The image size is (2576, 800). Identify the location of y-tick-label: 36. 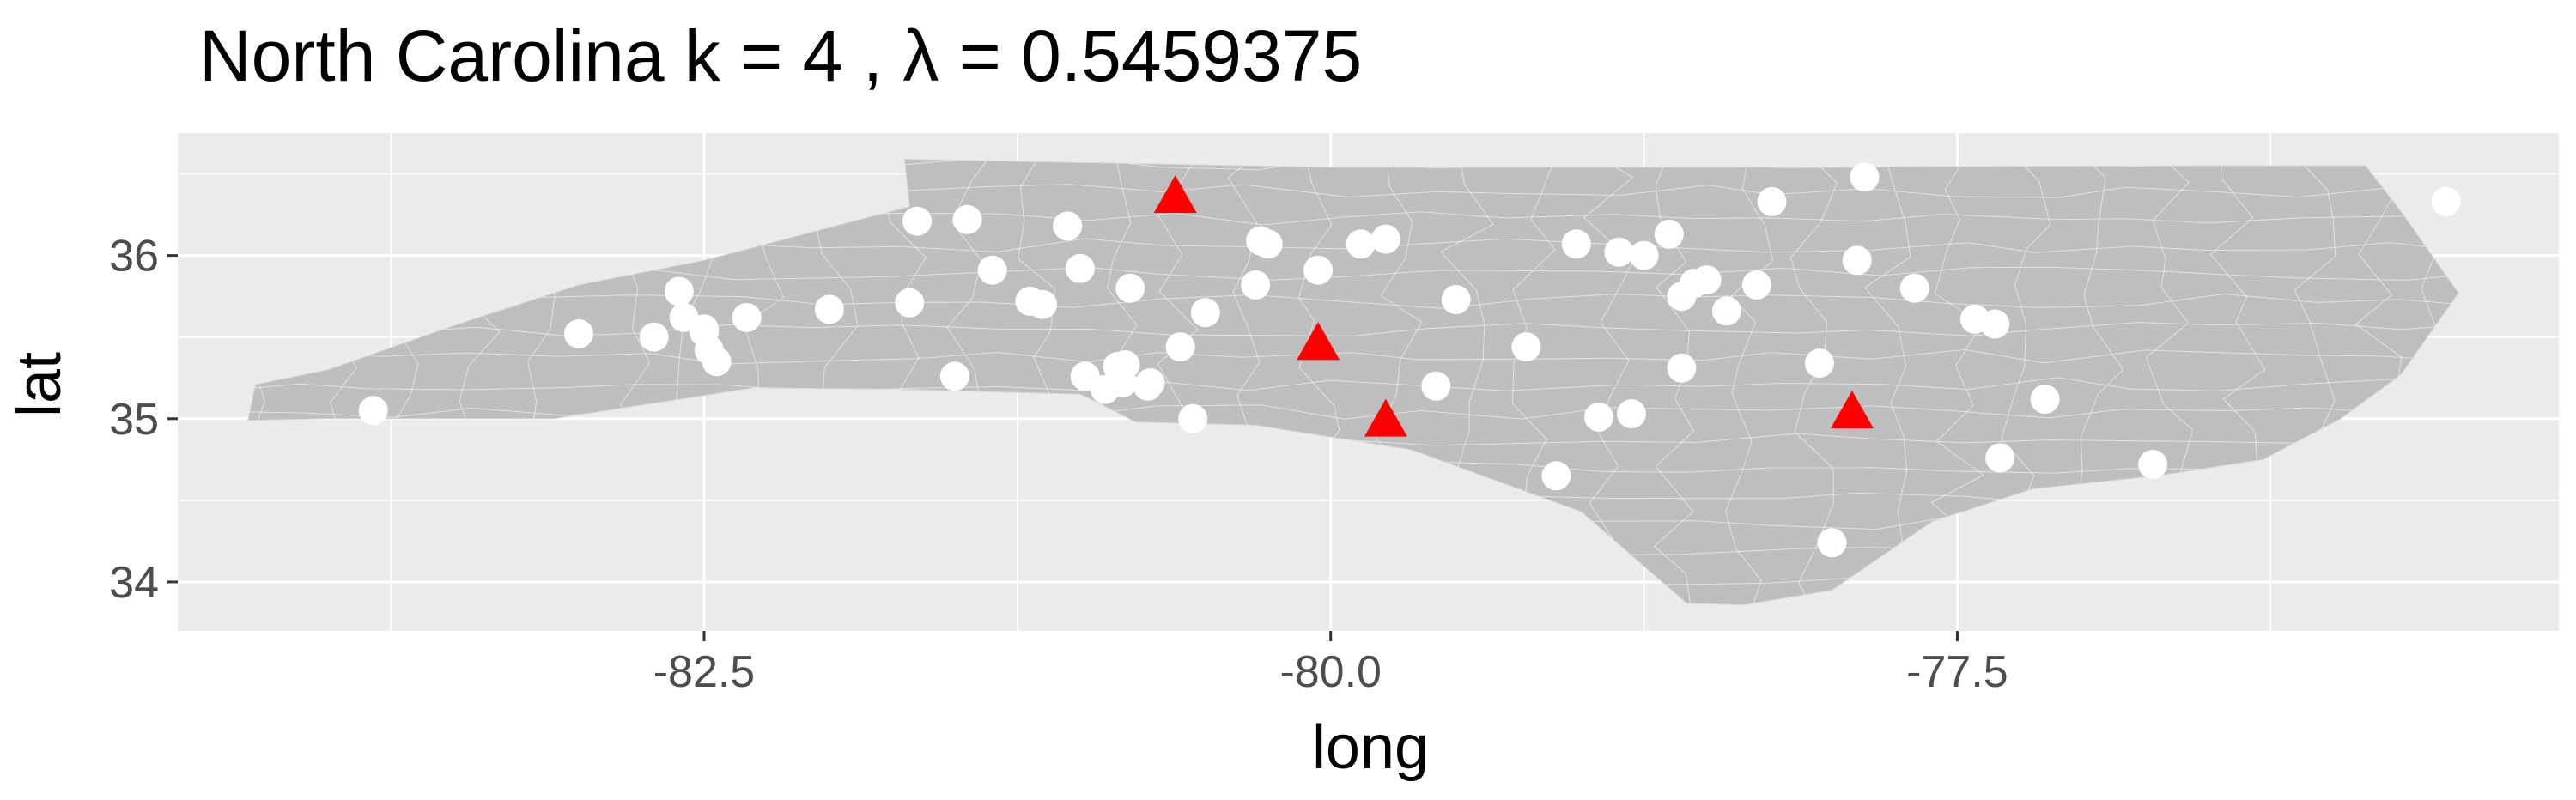
(134, 257).